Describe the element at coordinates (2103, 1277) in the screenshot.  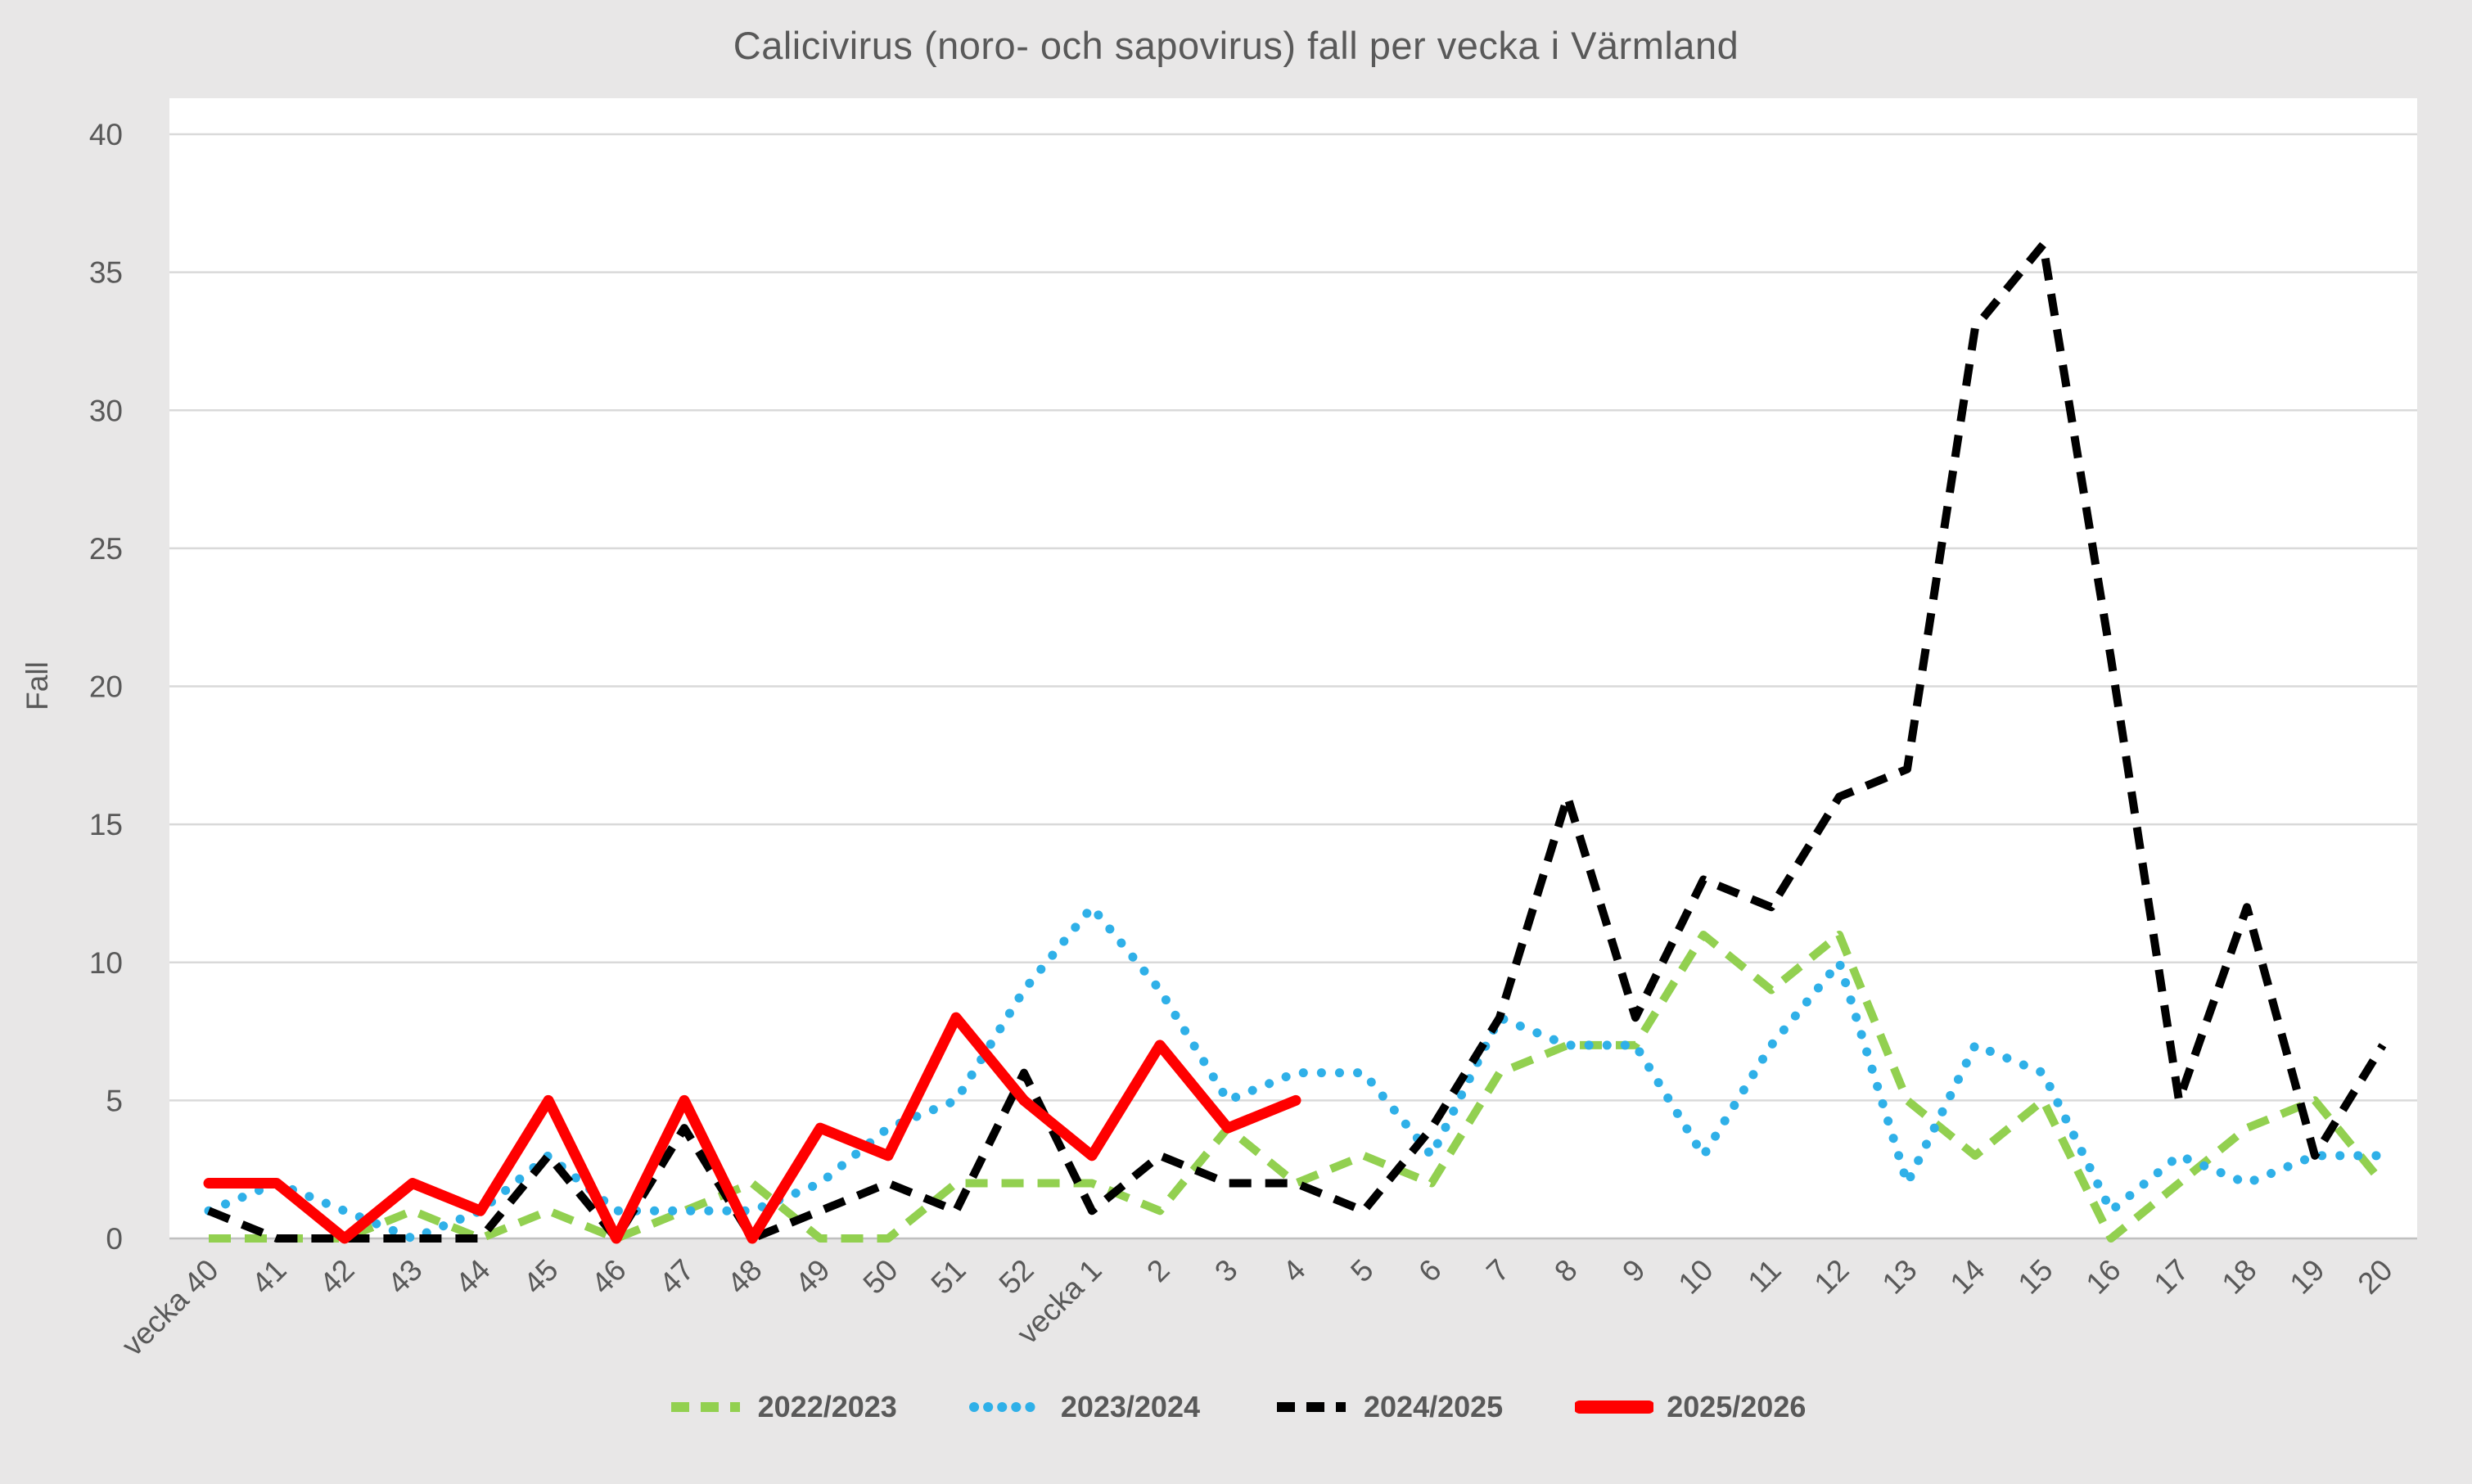
I see `x-tick-label: 16` at that location.